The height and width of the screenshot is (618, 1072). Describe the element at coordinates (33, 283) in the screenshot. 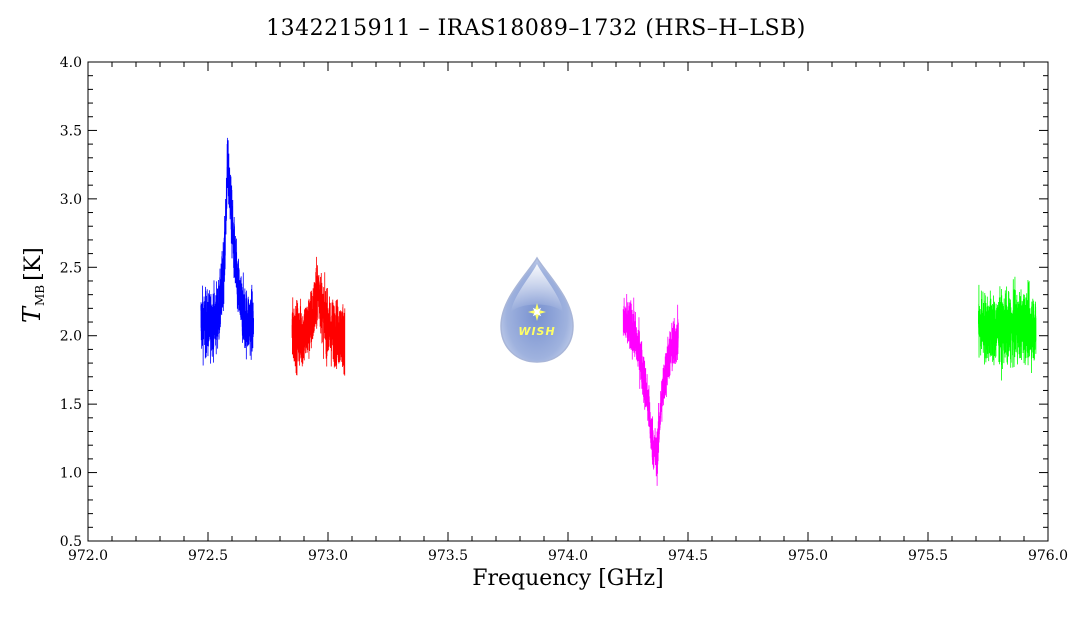

I see `y-axis-label: TMB [K]` at that location.